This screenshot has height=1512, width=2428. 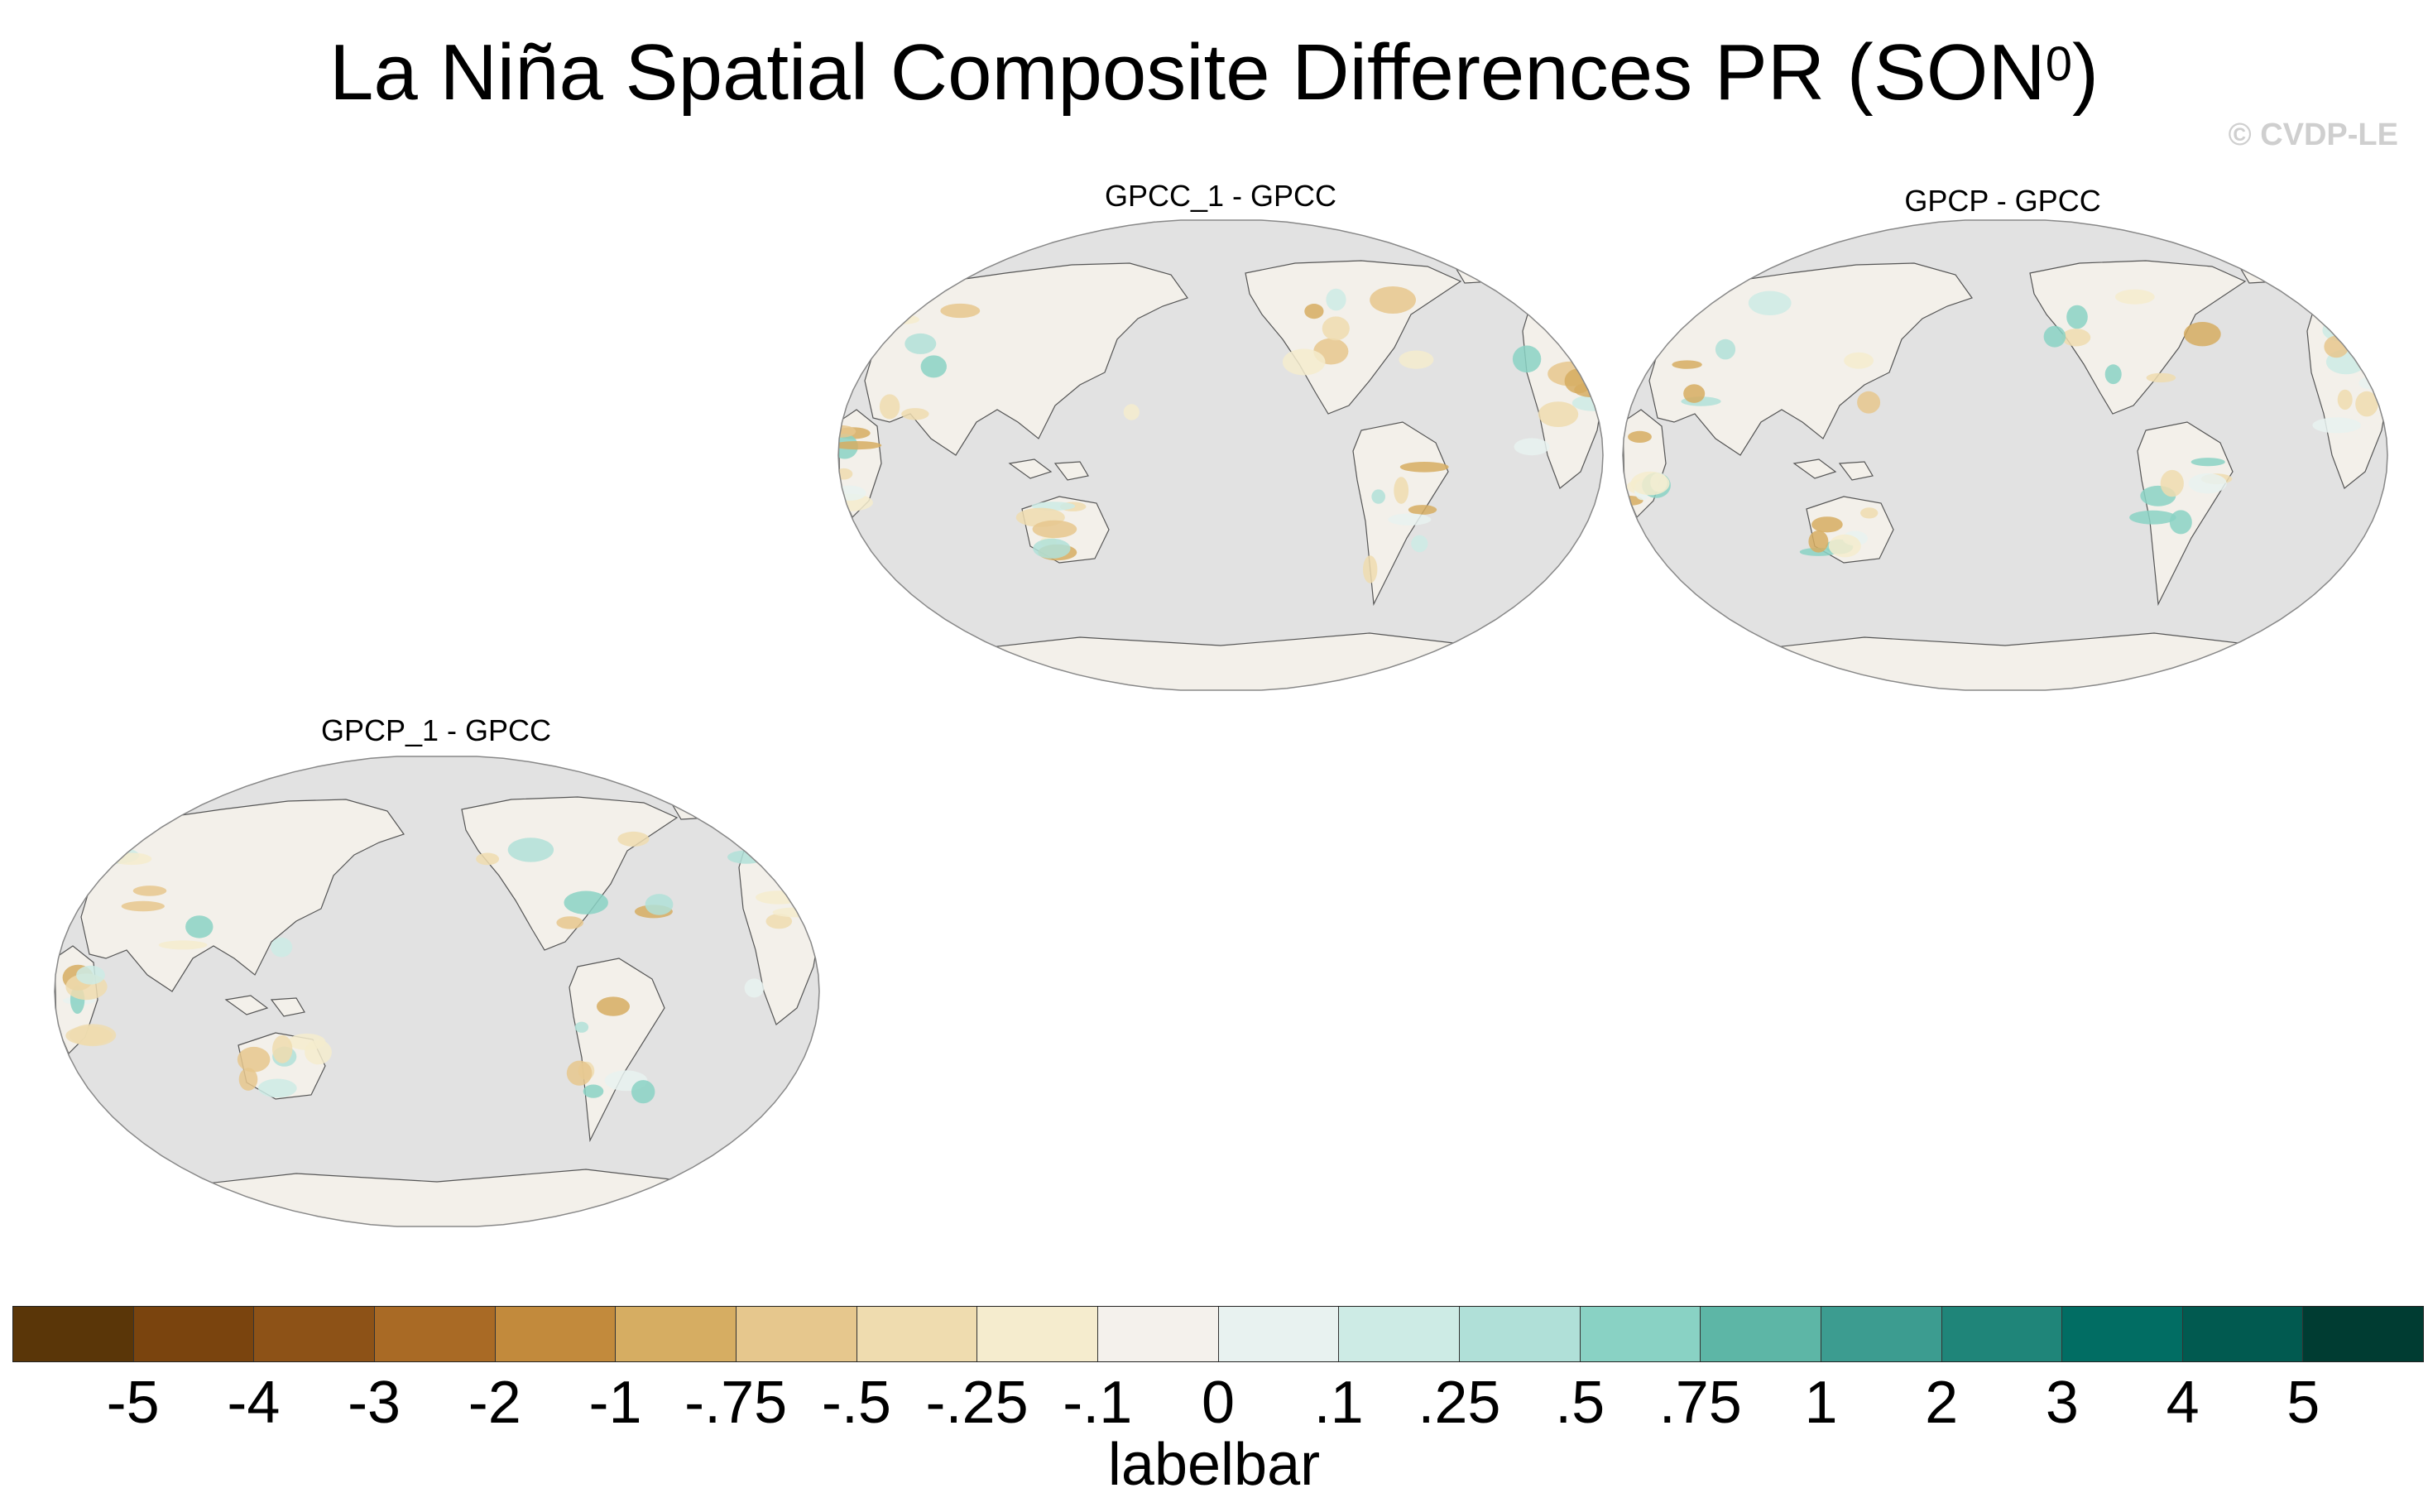 What do you see at coordinates (2059, 64) in the screenshot?
I see `title-superscript: 0` at bounding box center [2059, 64].